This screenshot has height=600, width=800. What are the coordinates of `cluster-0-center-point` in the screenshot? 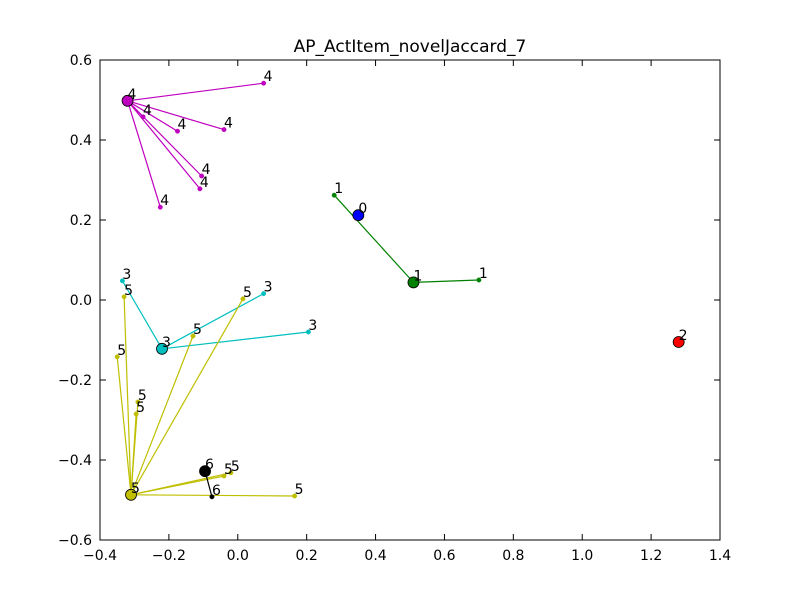 It's located at (358, 215).